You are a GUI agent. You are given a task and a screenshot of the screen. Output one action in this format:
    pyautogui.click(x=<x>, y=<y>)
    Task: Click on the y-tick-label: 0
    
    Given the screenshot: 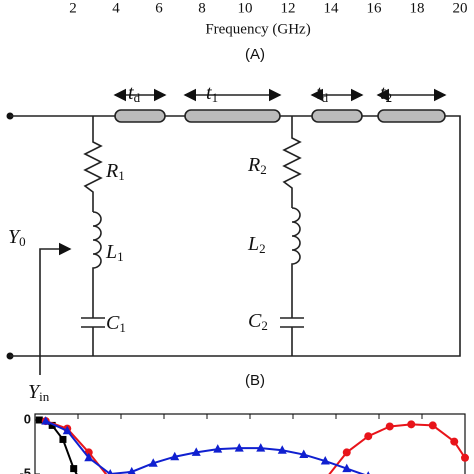 What is the action you would take?
    pyautogui.click(x=27, y=418)
    